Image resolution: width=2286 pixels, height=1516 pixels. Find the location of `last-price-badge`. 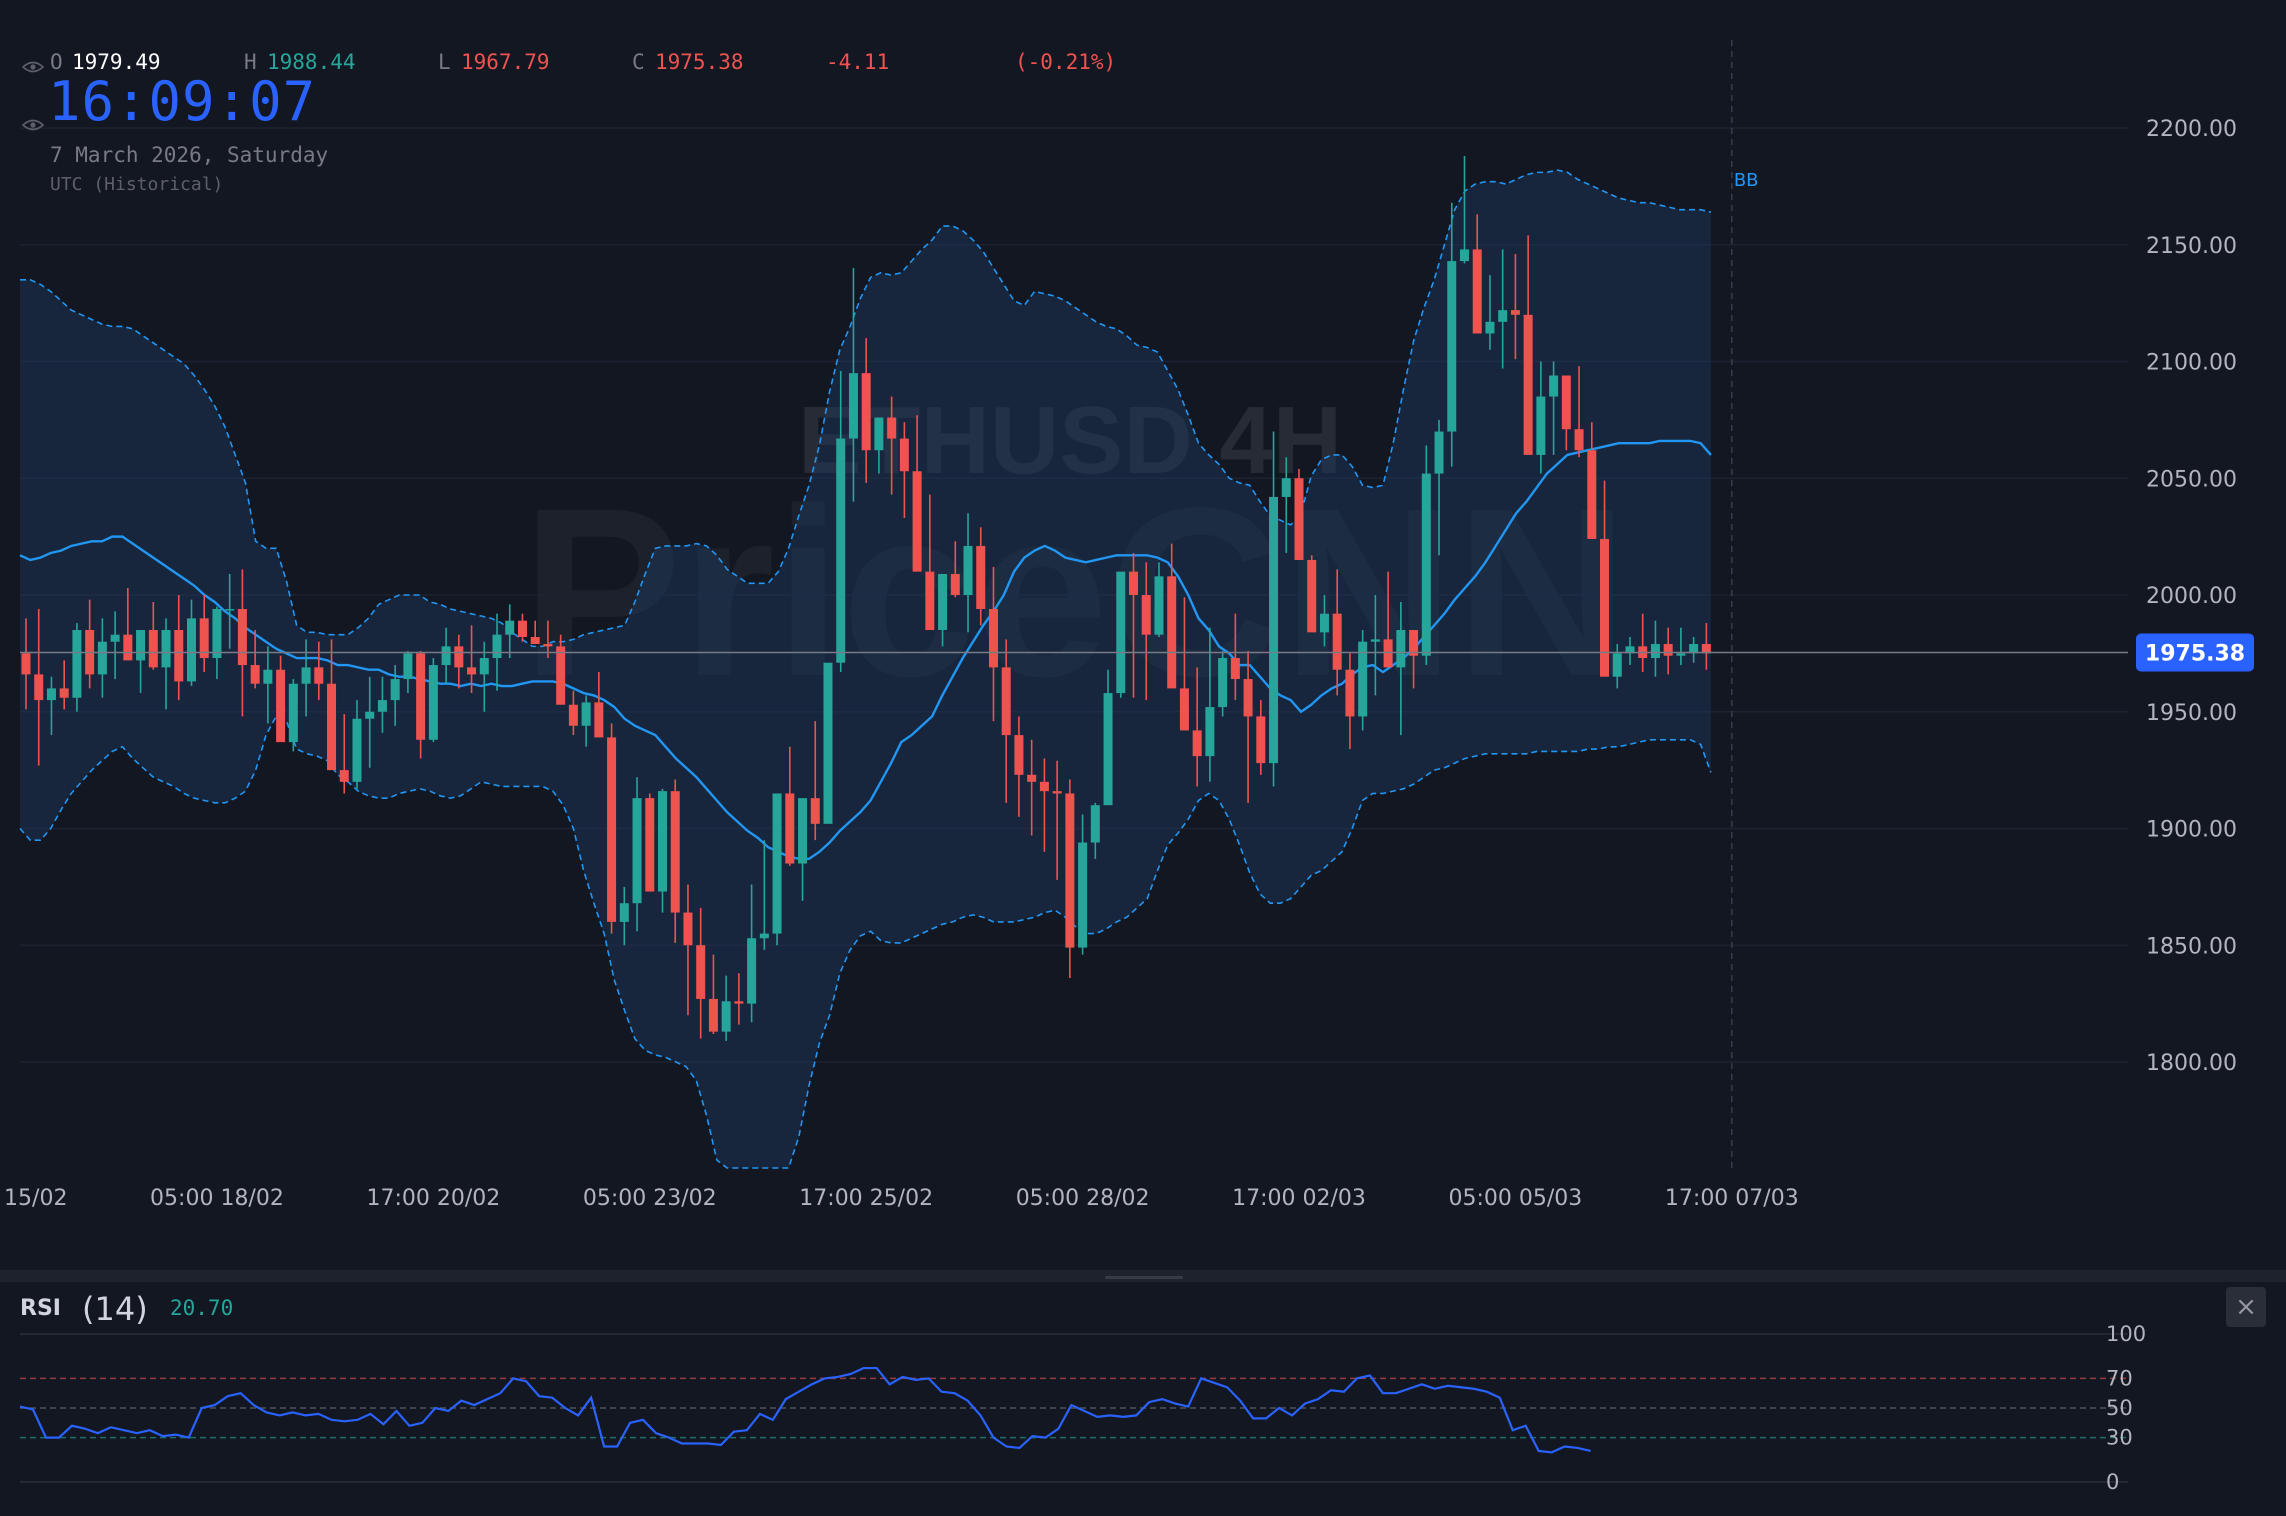

last-price-badge is located at coordinates (2195, 652).